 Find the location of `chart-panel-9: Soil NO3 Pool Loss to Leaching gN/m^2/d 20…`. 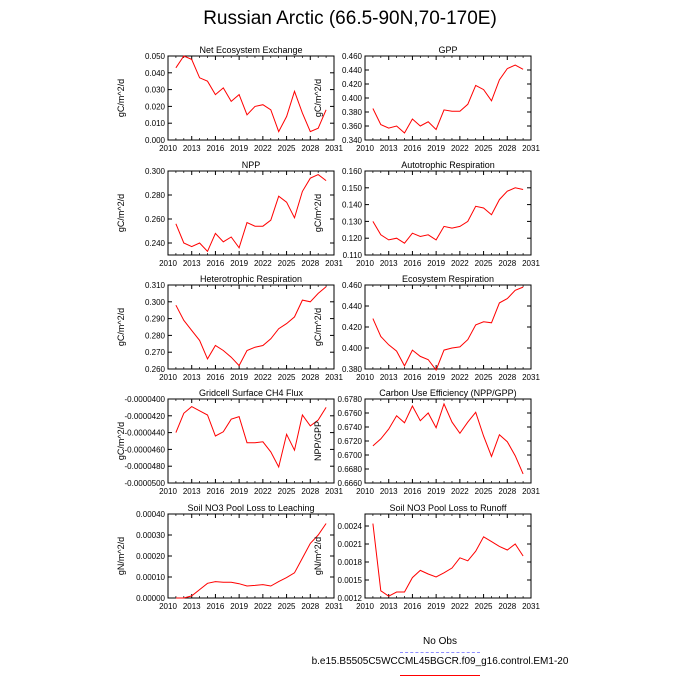

chart-panel-9: Soil NO3 Pool Loss to Leaching gN/m^2/d 20… is located at coordinates (229, 557).